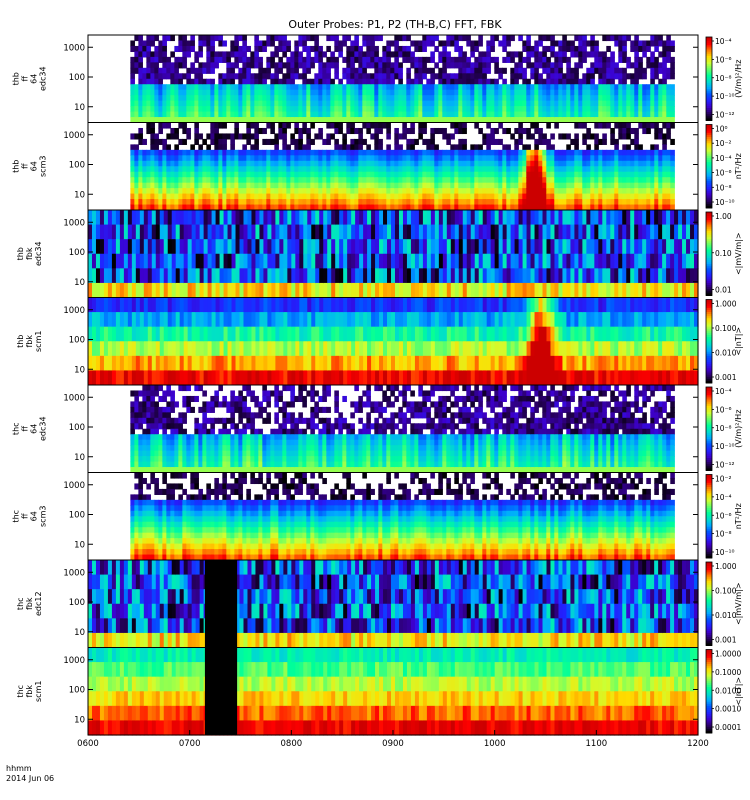 This screenshot has height=800, width=750. What do you see at coordinates (402, 79) in the screenshot?
I see `spectrogram-cells` at bounding box center [402, 79].